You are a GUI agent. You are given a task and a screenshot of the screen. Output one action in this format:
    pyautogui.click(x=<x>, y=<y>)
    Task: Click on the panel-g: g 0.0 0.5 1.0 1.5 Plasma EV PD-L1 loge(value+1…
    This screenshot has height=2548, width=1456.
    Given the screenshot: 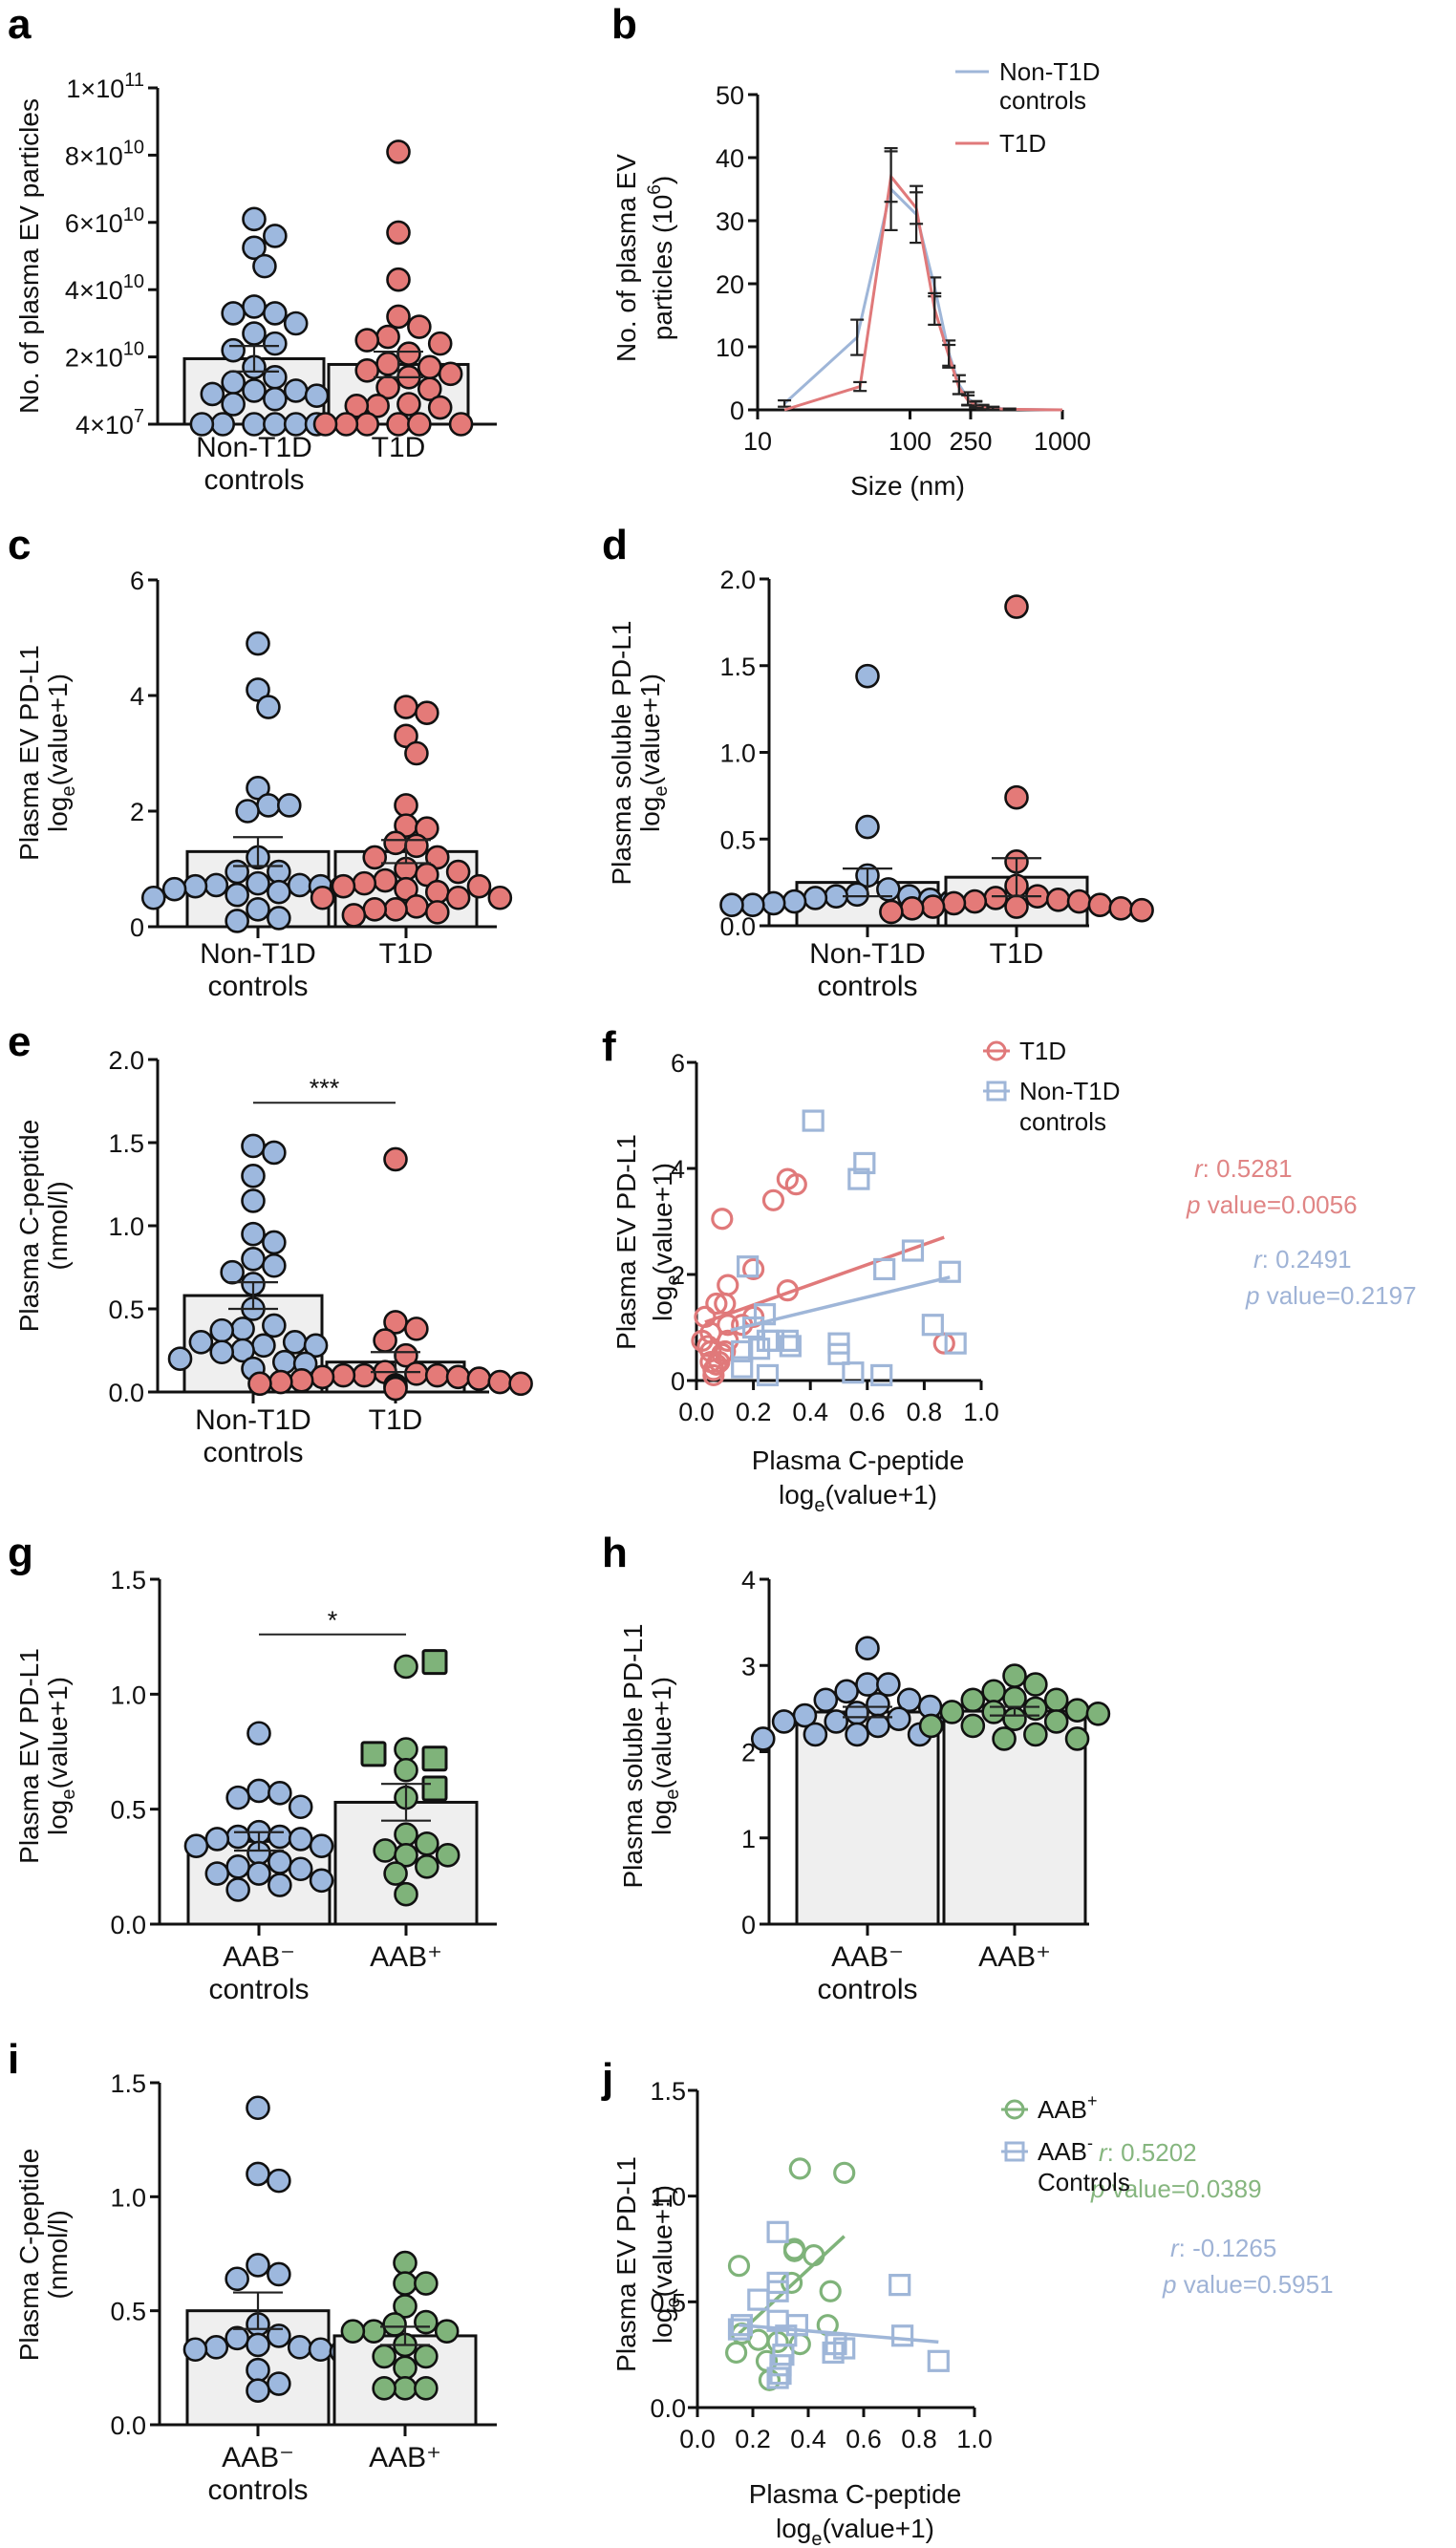 What is the action you would take?
    pyautogui.click(x=253, y=1768)
    